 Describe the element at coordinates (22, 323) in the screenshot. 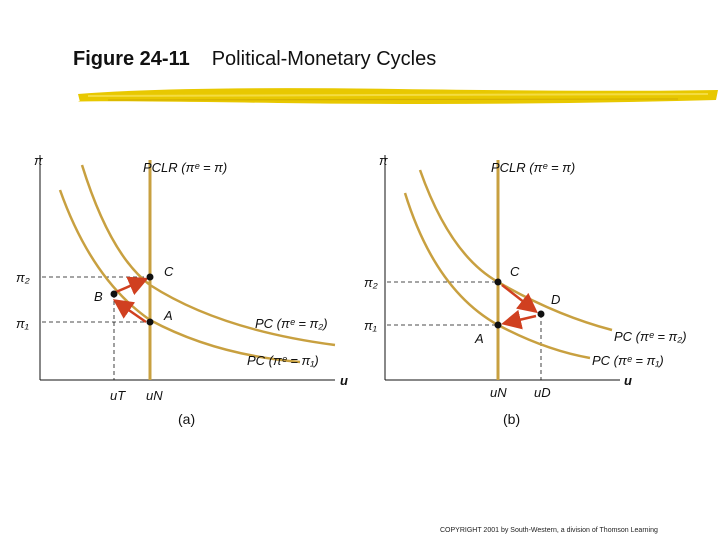

I see `panel-a-pi1-label: π₁` at that location.